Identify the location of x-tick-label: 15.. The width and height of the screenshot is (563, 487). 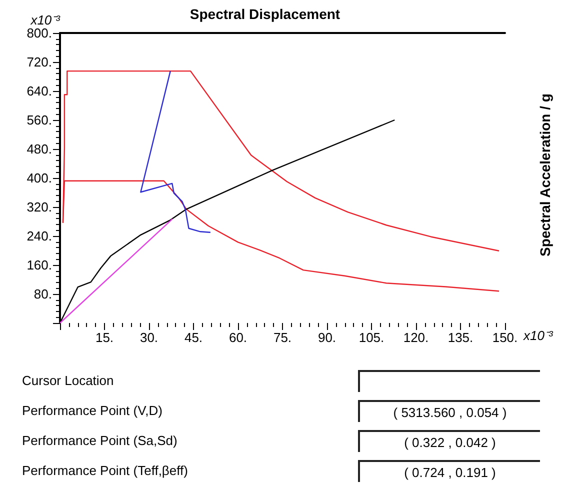
(104, 337).